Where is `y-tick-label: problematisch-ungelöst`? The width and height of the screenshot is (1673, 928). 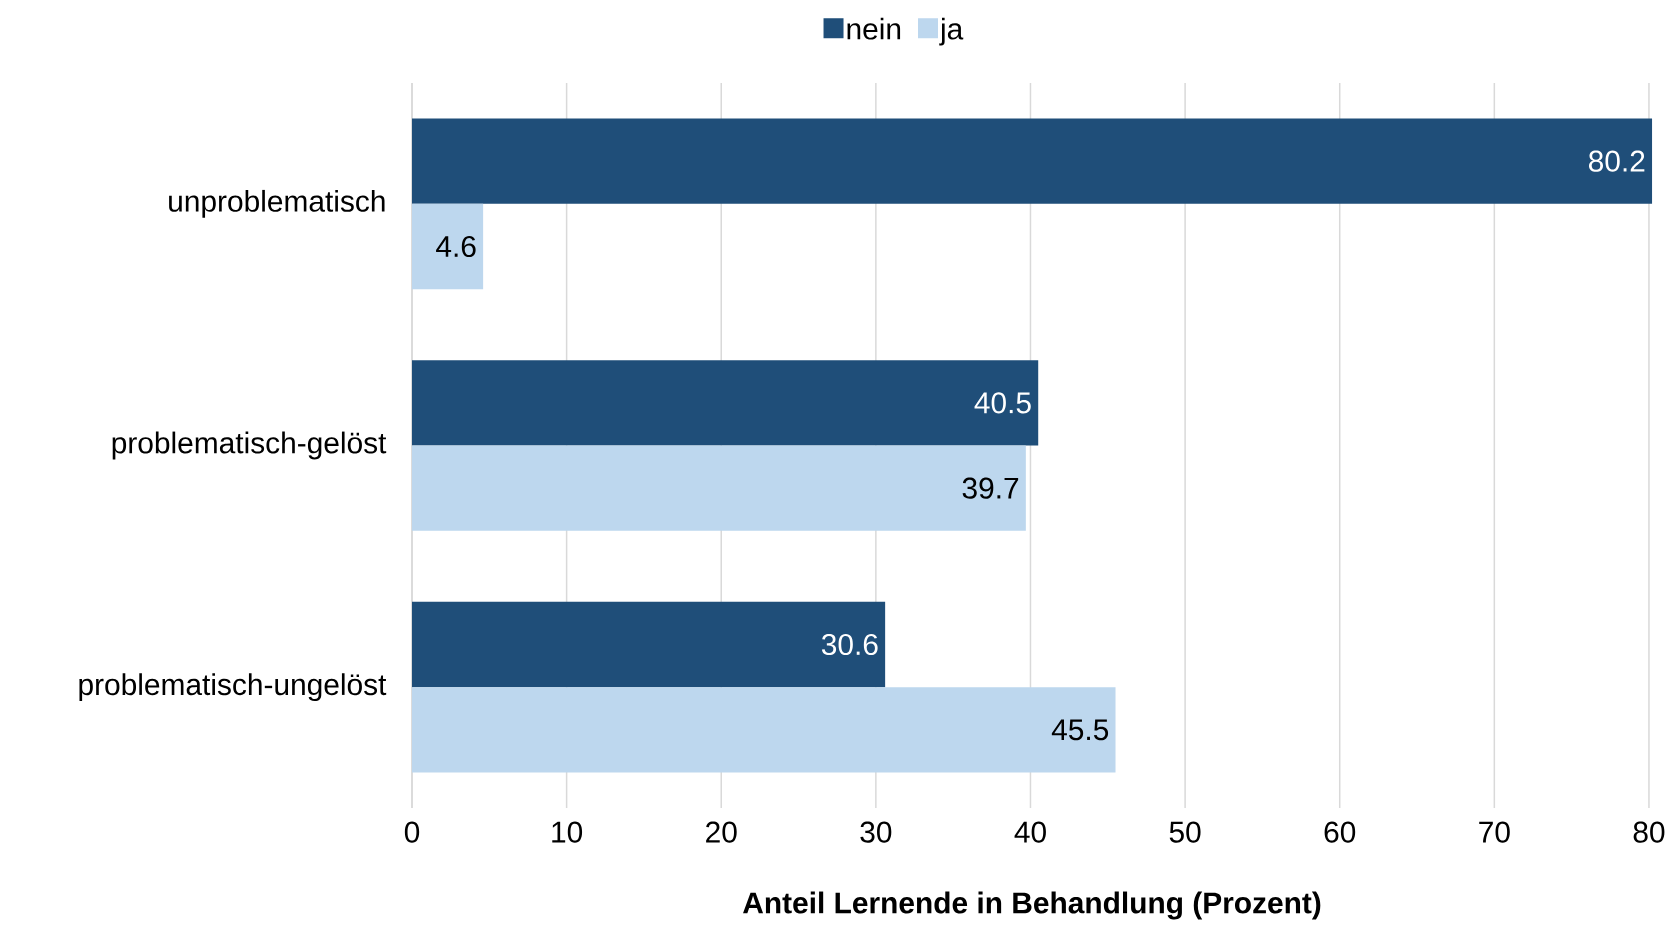 y-tick-label: problematisch-ungelöst is located at coordinates (233, 687).